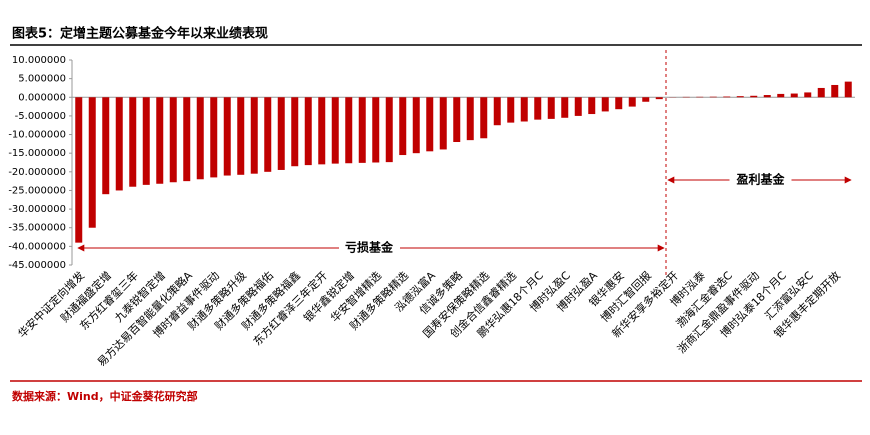  Describe the element at coordinates (37, 265) in the screenshot. I see `y-tick-label: -45.000000` at that location.